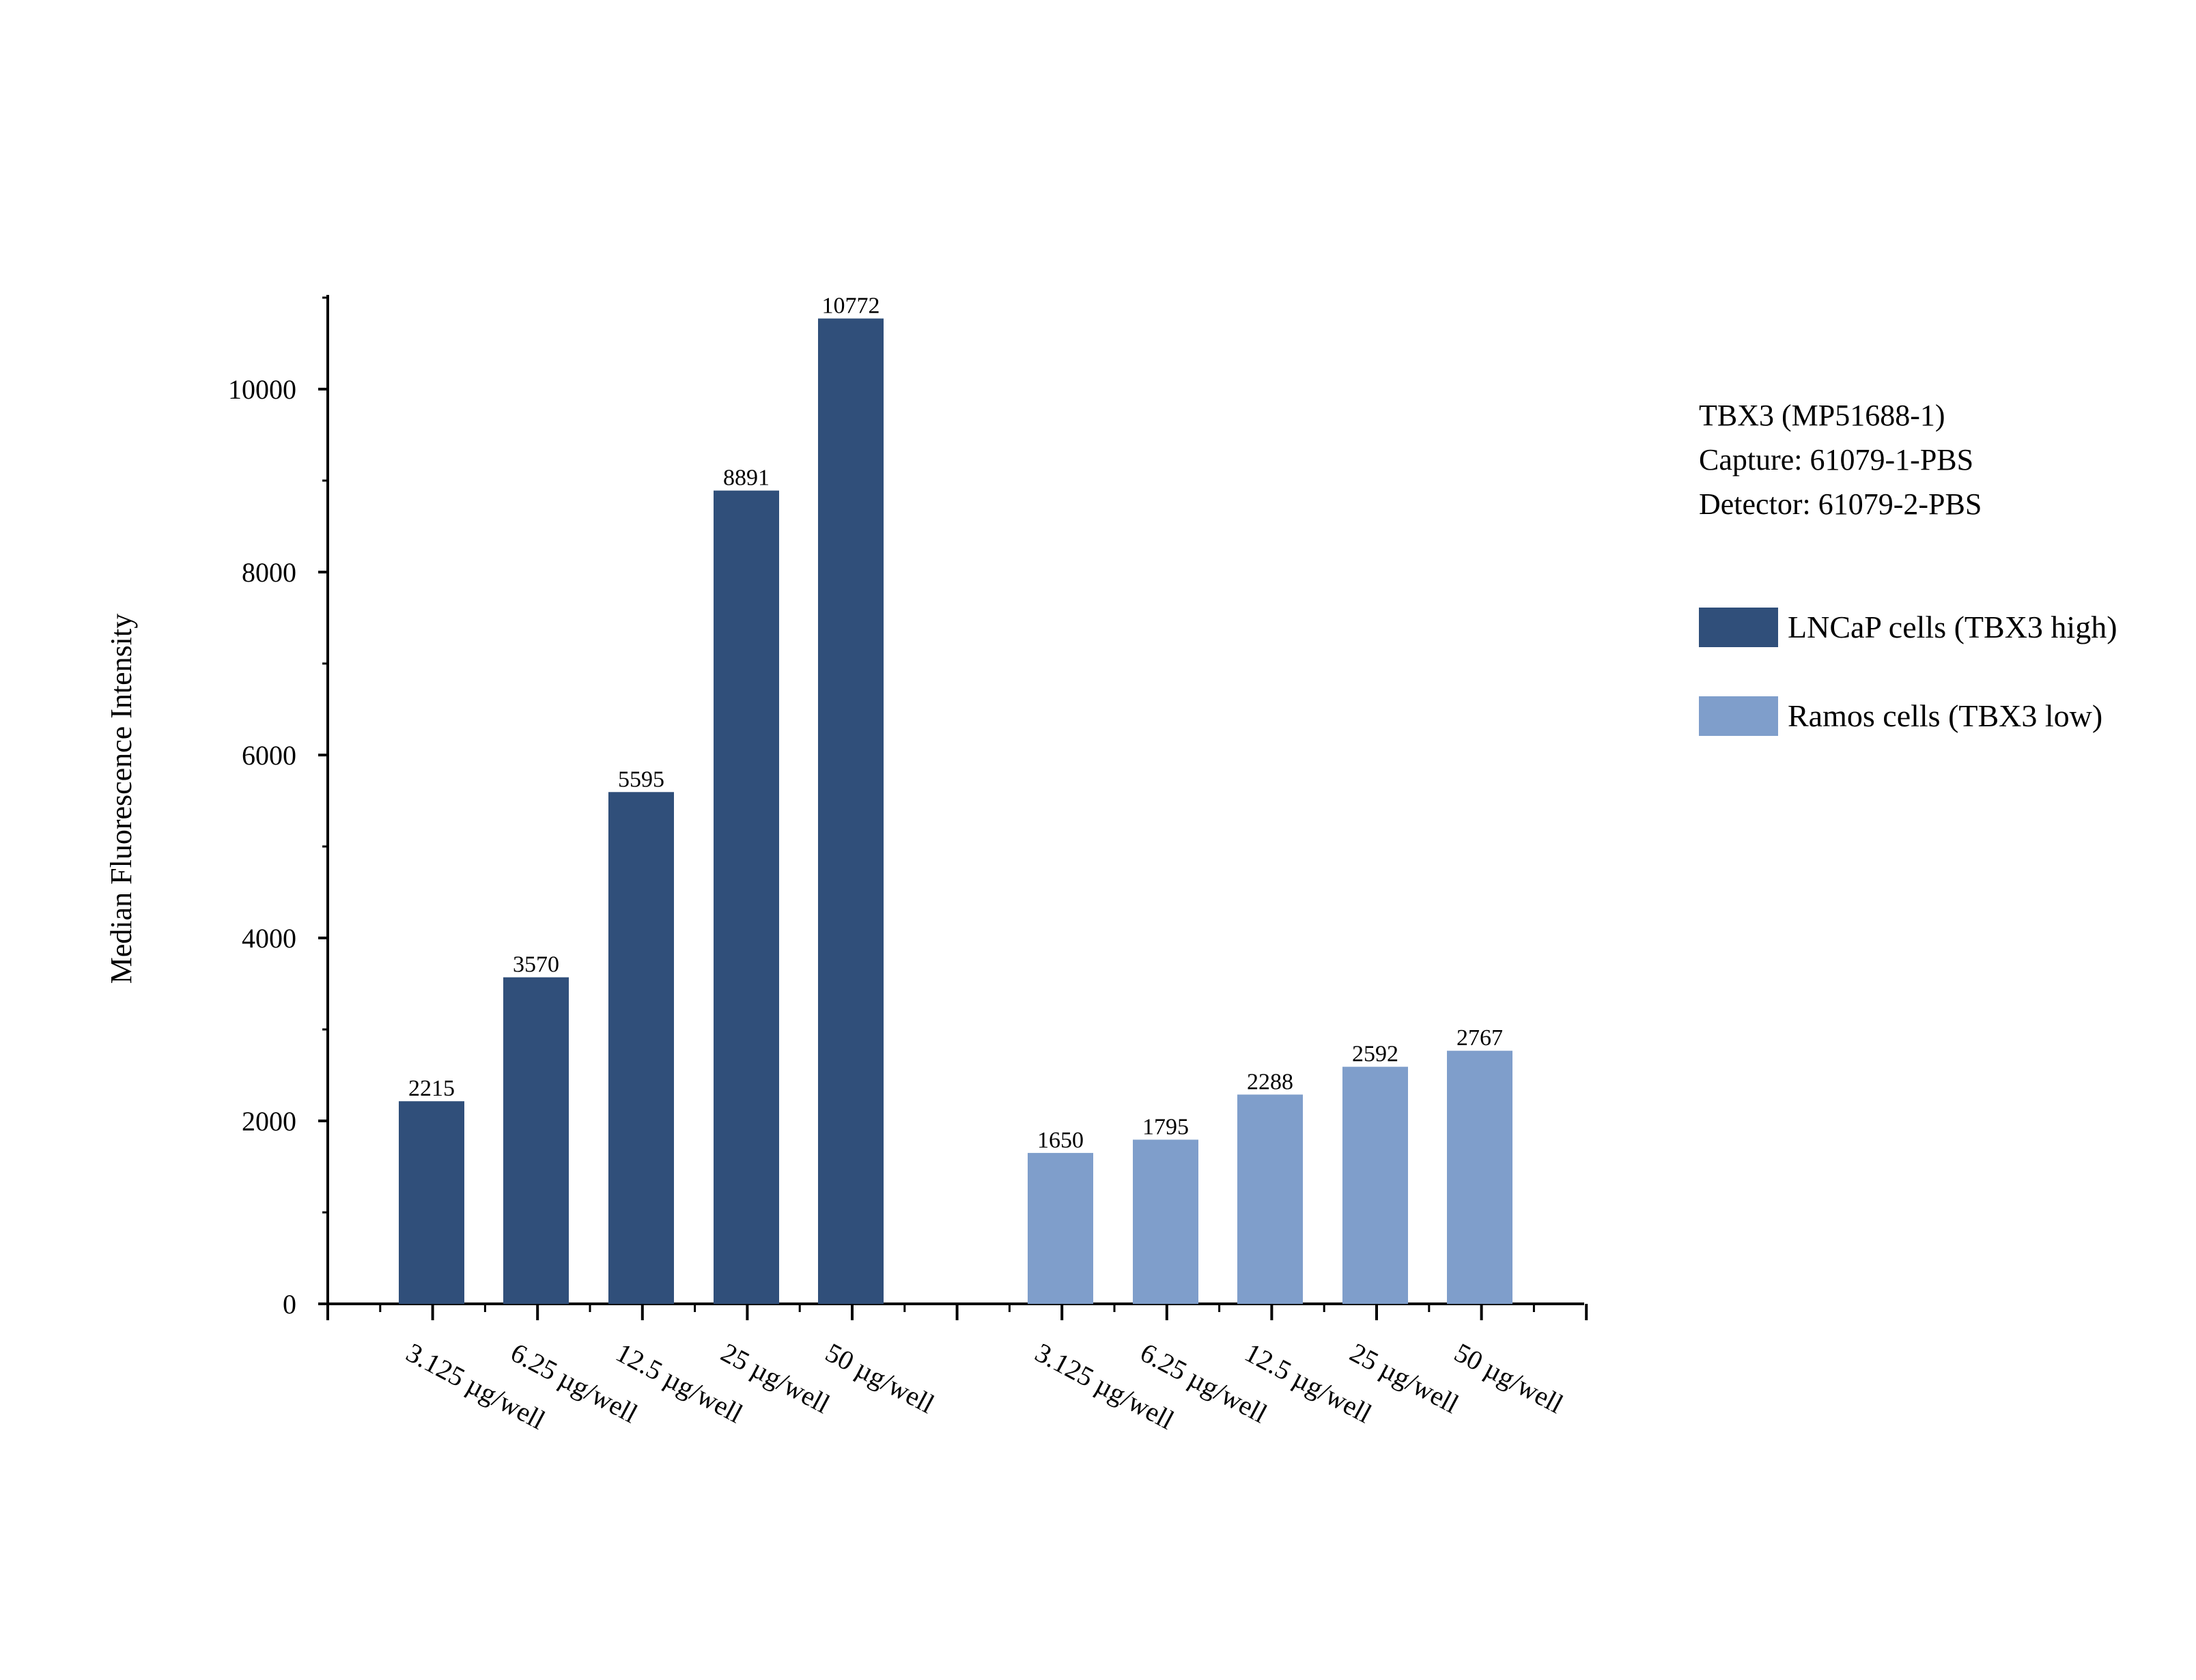 This screenshot has width=2196, height=1680. I want to click on legend-swatch-lncap, so click(1738, 627).